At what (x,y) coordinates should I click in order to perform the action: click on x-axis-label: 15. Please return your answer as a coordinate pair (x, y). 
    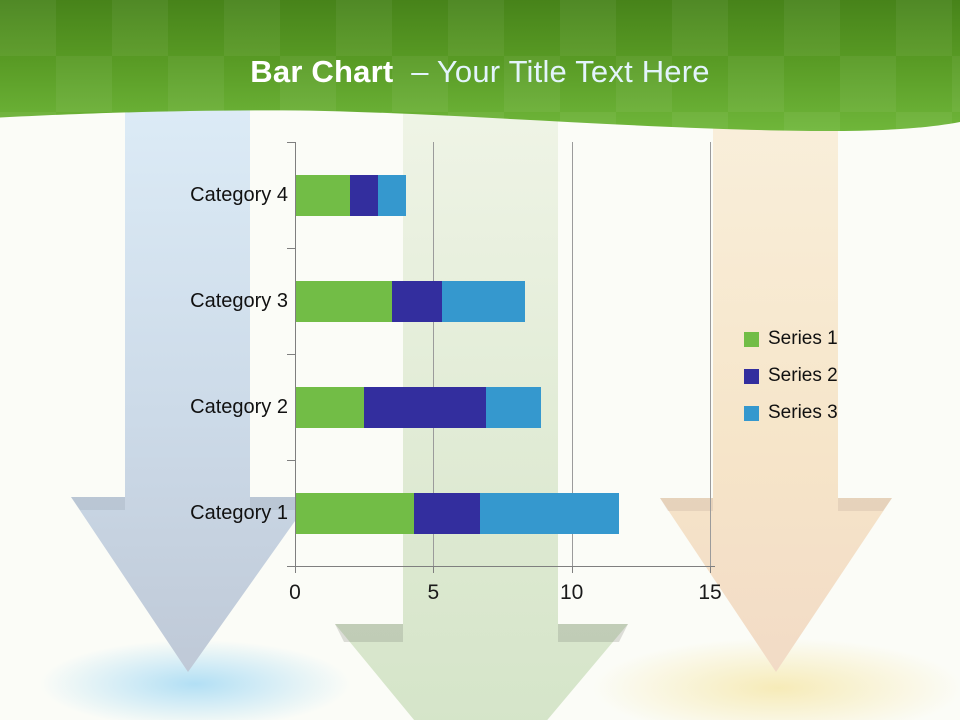
    Looking at the image, I should click on (710, 592).